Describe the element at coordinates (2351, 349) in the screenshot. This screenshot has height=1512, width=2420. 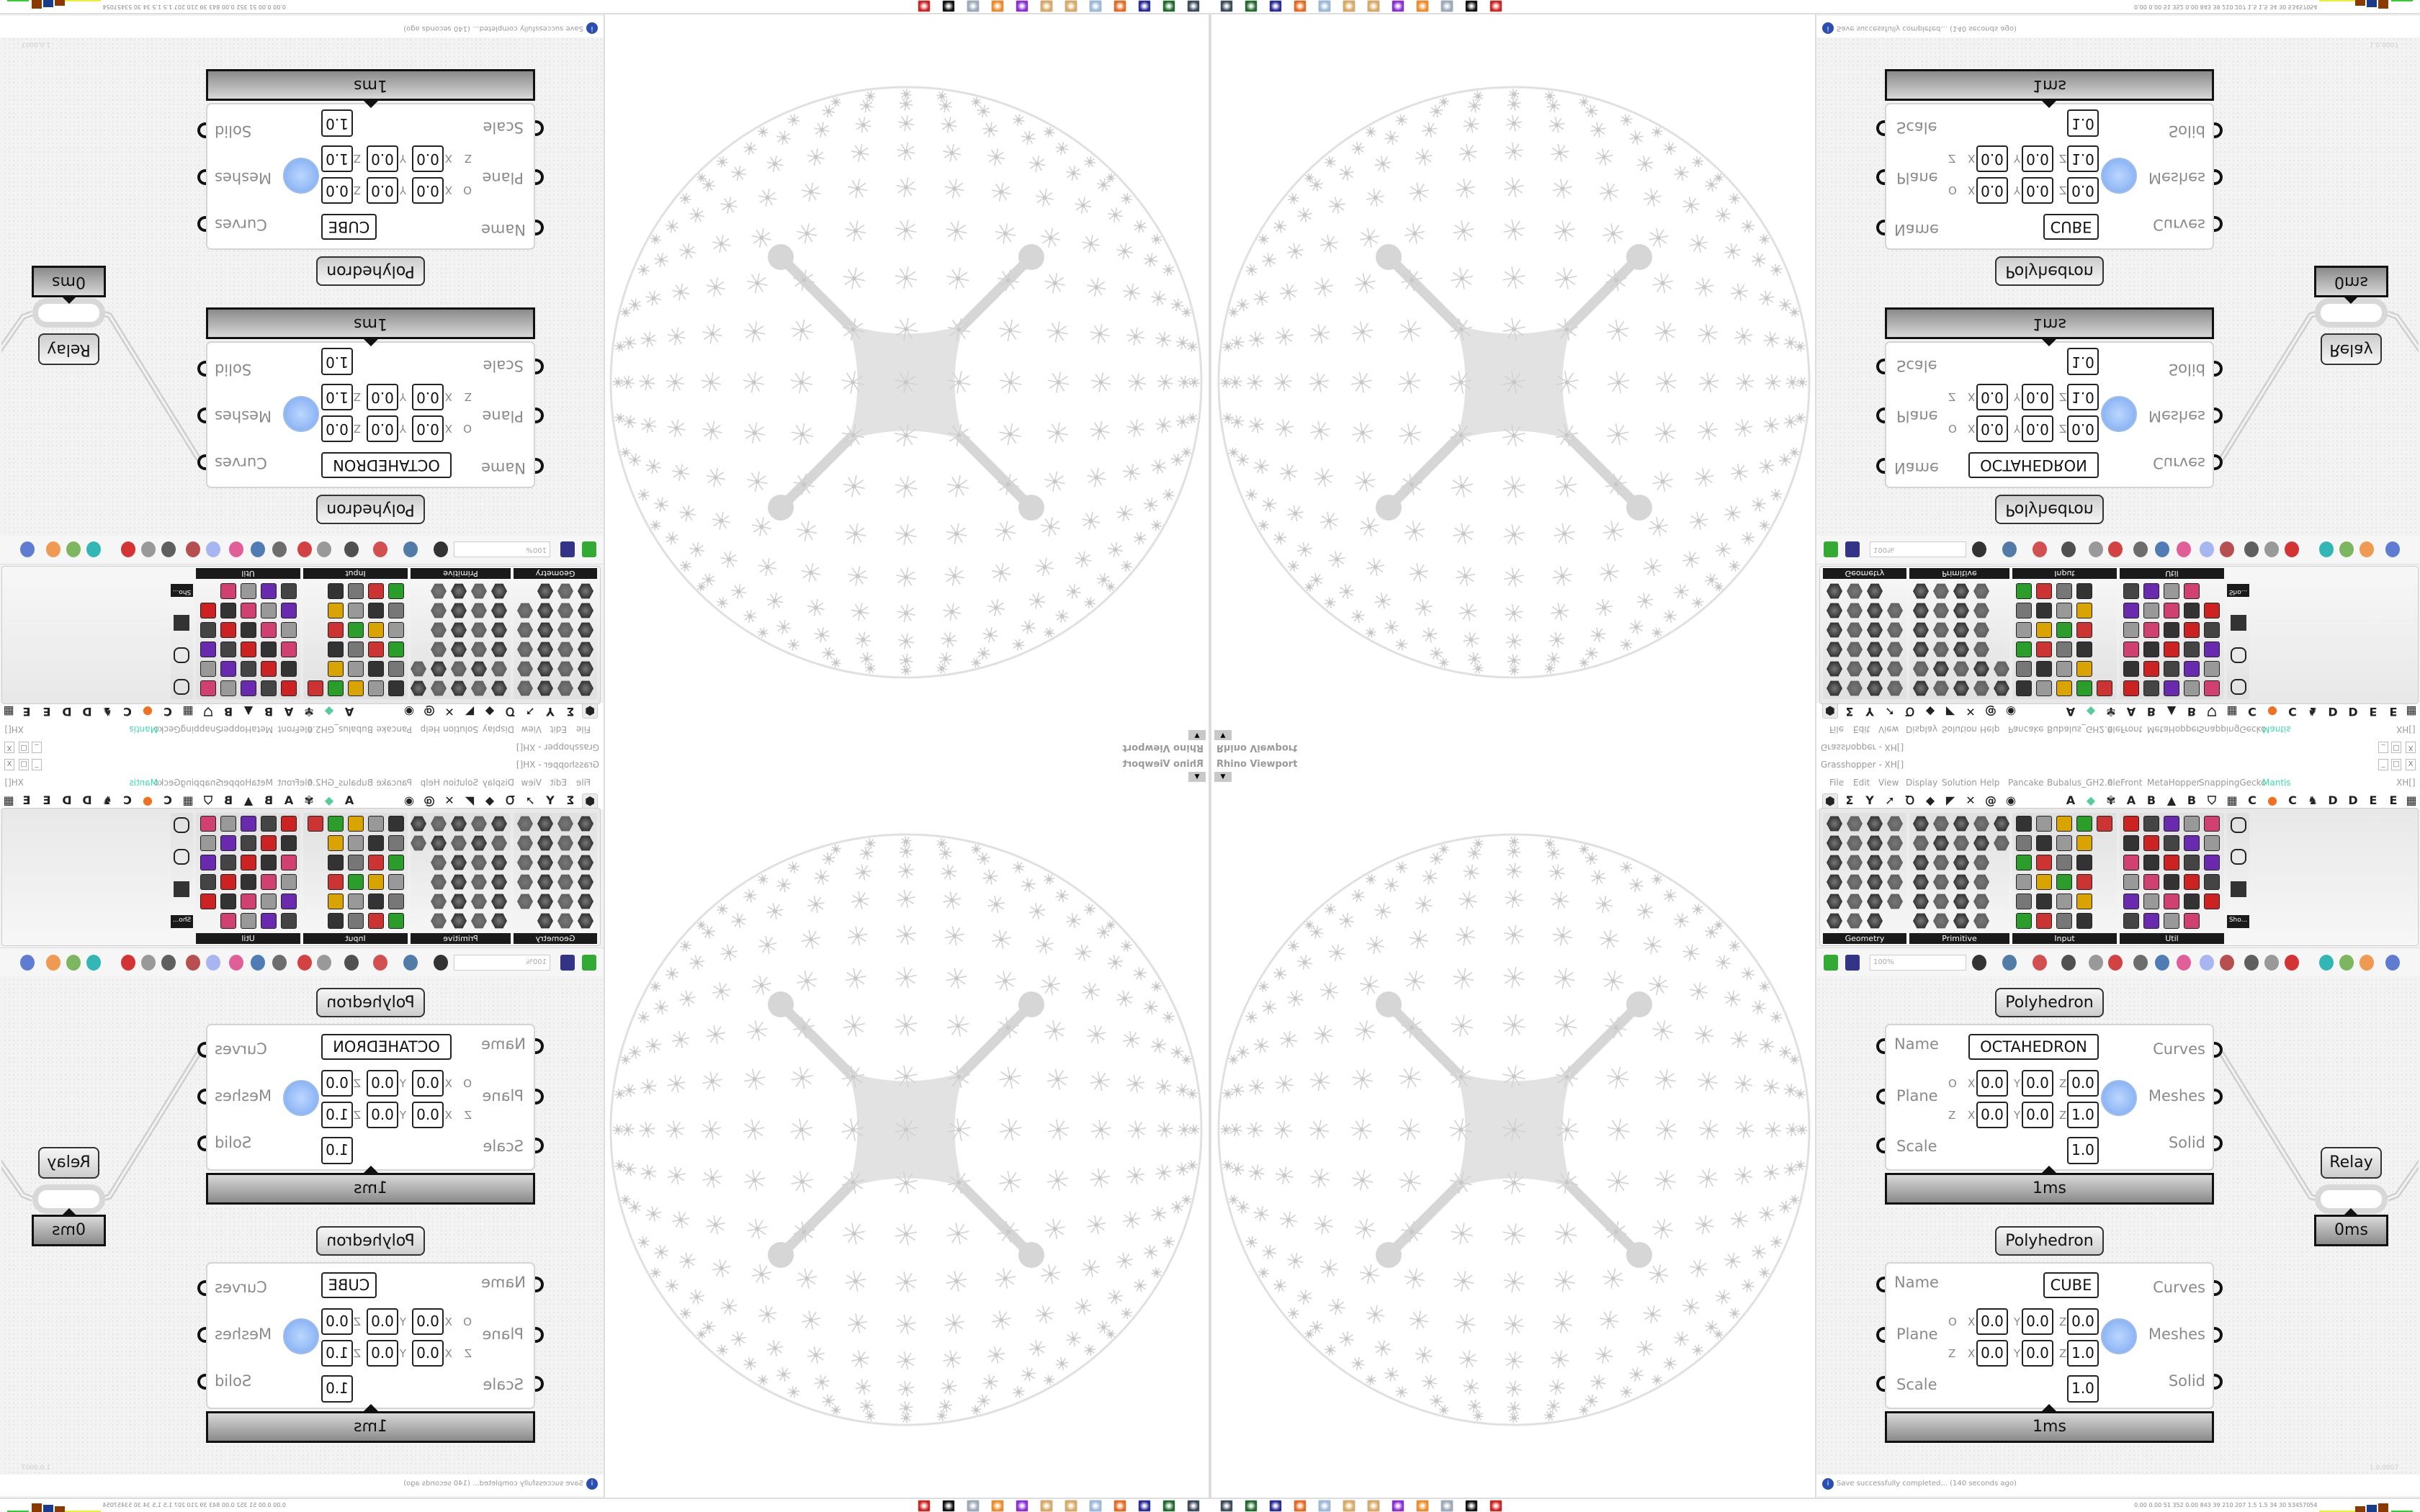
I see `relay-button: Relay` at that location.